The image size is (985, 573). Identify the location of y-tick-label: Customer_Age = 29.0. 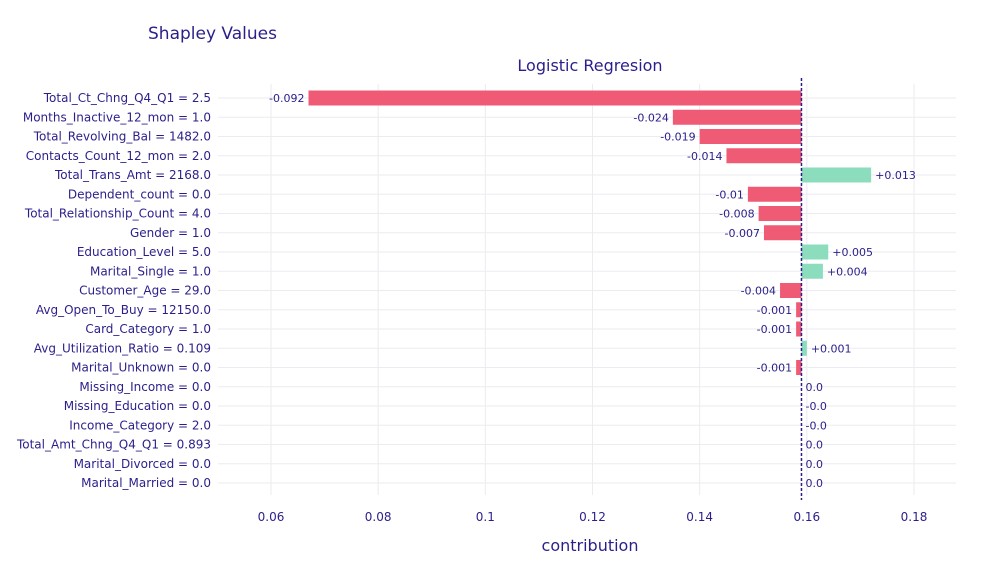
(145, 291).